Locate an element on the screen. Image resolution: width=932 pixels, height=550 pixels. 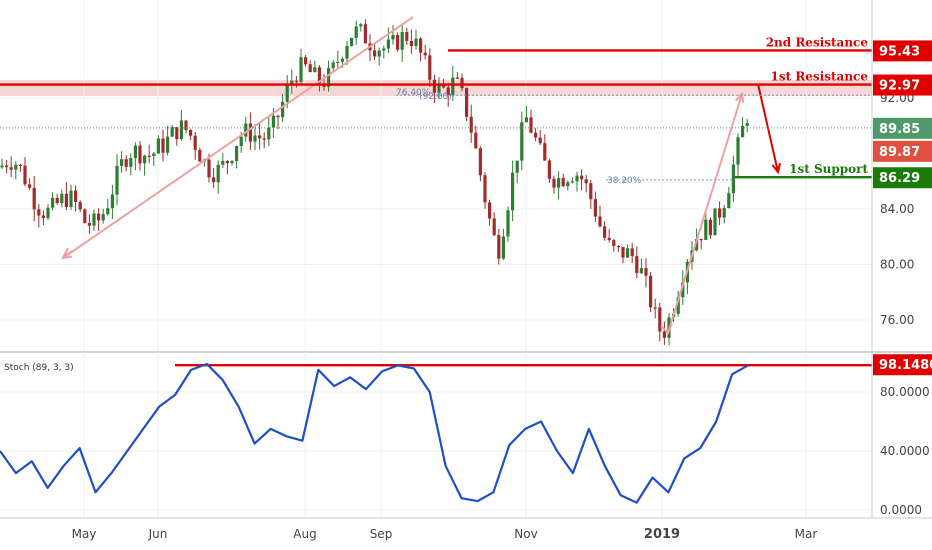
stoch-tick-label: 0.0000 is located at coordinates (901, 510).